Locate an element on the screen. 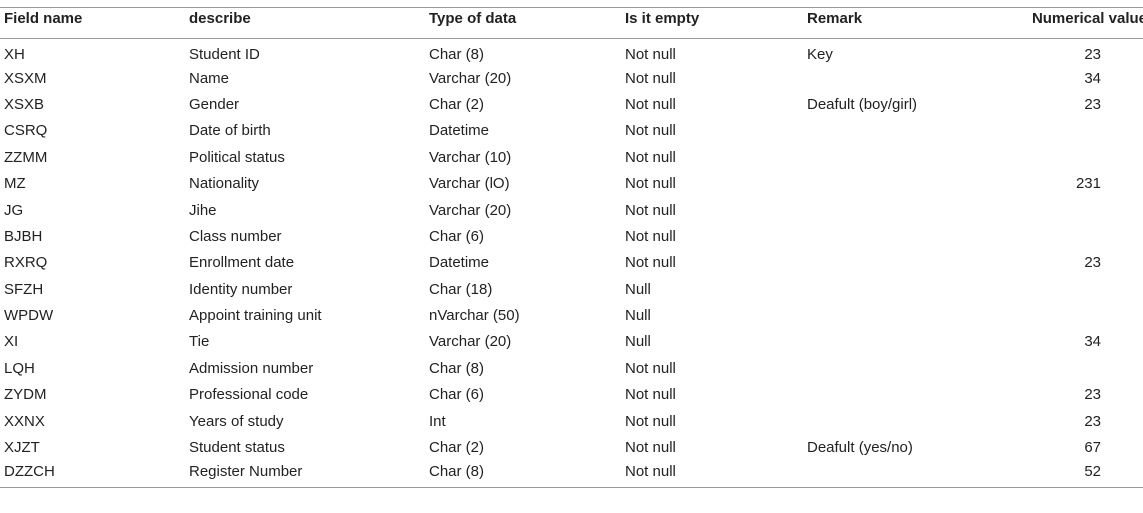  header-describe: describe is located at coordinates (309, 23).